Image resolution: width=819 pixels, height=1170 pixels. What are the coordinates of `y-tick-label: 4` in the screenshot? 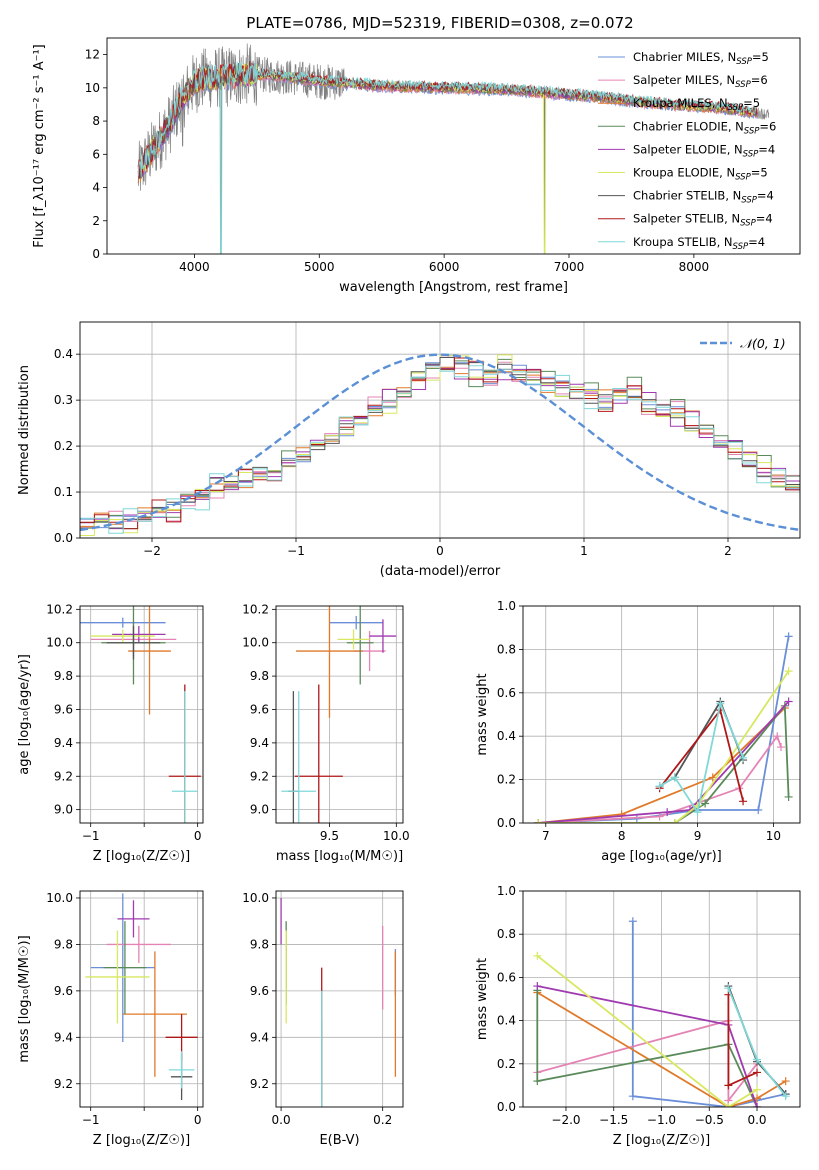 It's located at (96, 188).